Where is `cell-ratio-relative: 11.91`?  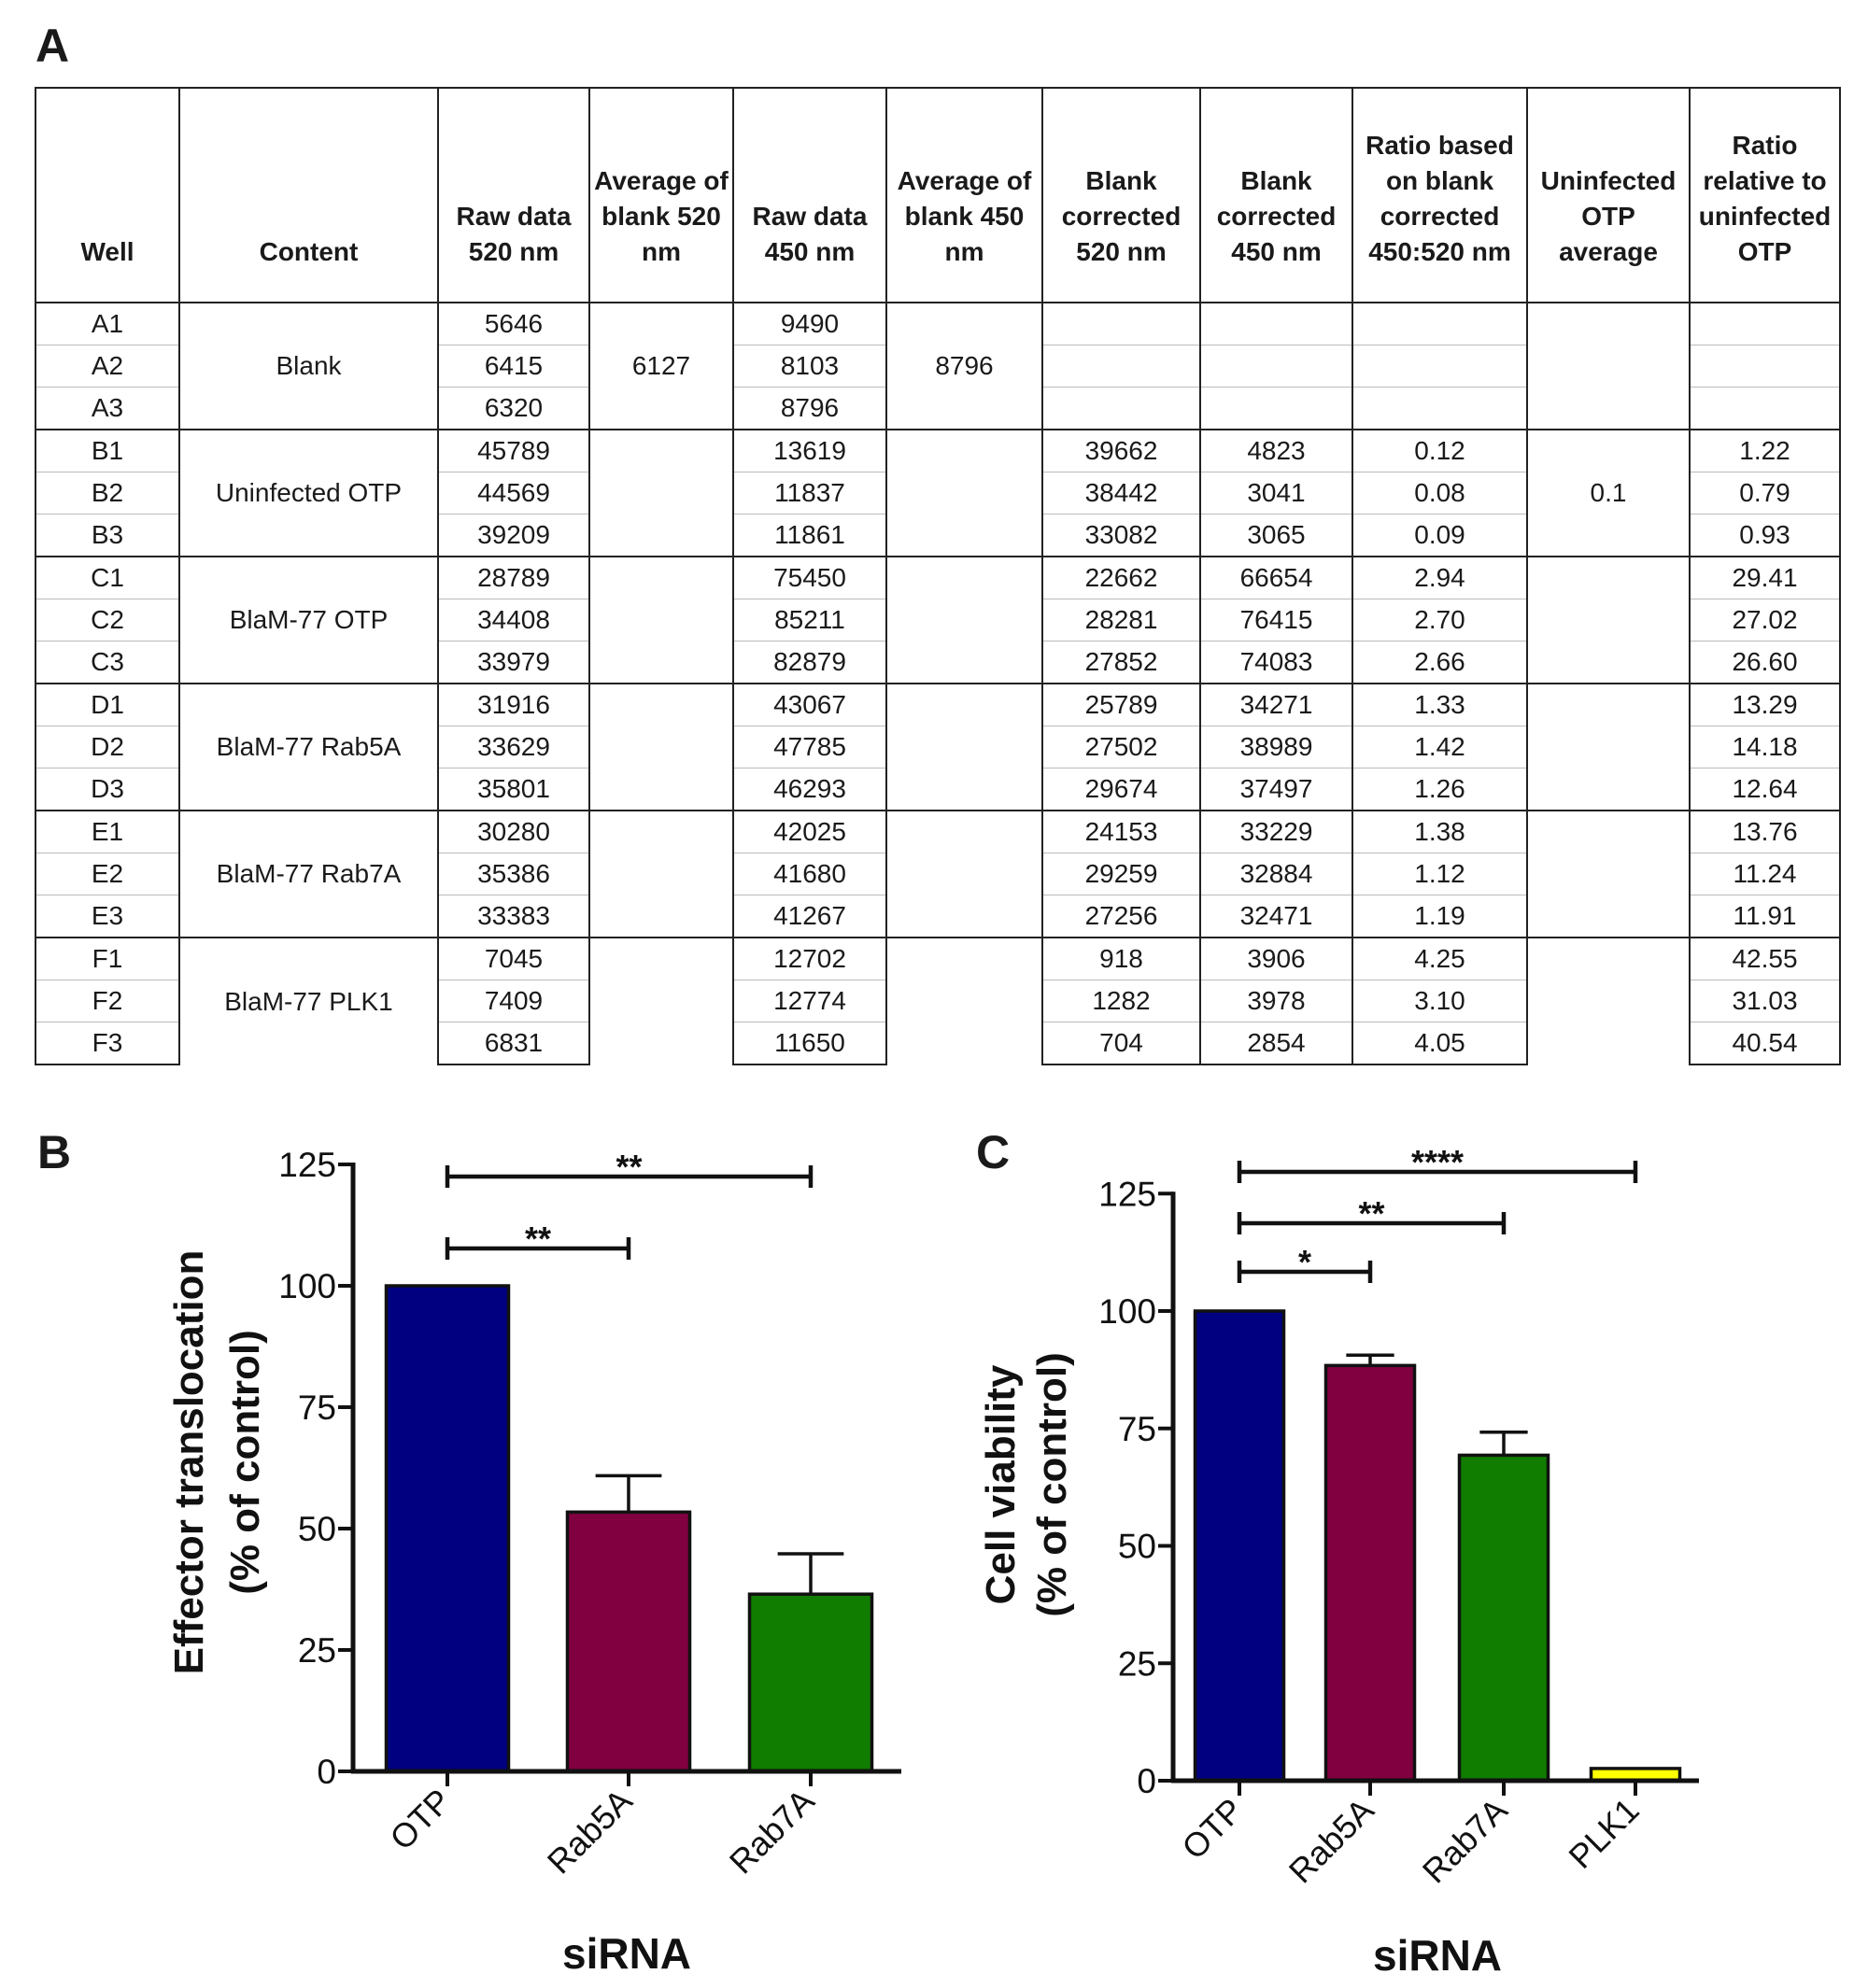 cell-ratio-relative: 11.91 is located at coordinates (1765, 917).